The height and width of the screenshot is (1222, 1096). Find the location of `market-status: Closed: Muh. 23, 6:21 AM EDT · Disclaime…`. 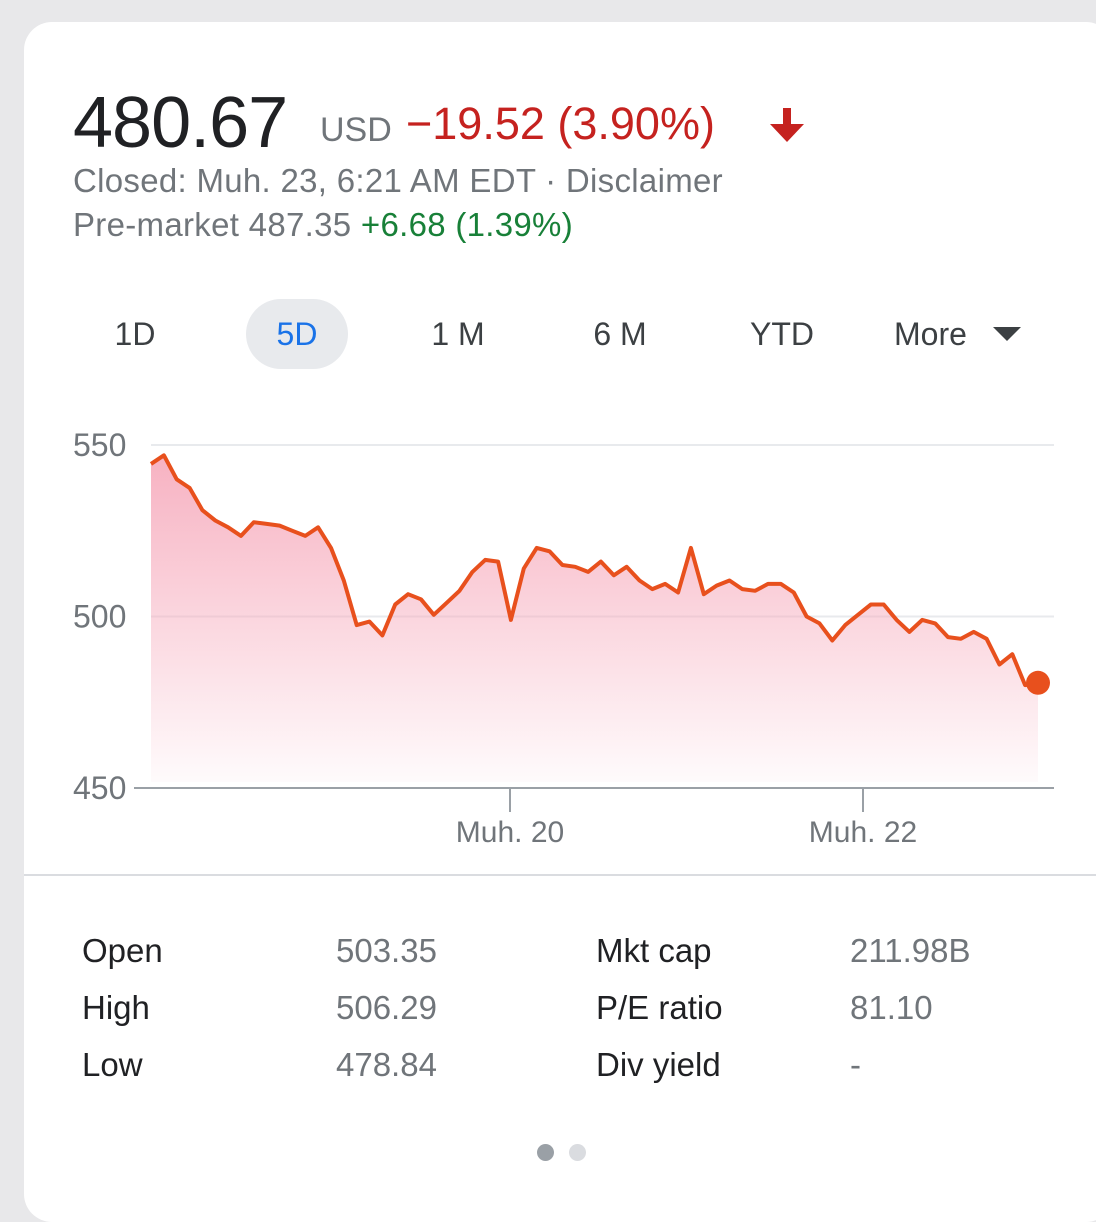

market-status: Closed: Muh. 23, 6:21 AM EDT · Disclaime… is located at coordinates (398, 181).